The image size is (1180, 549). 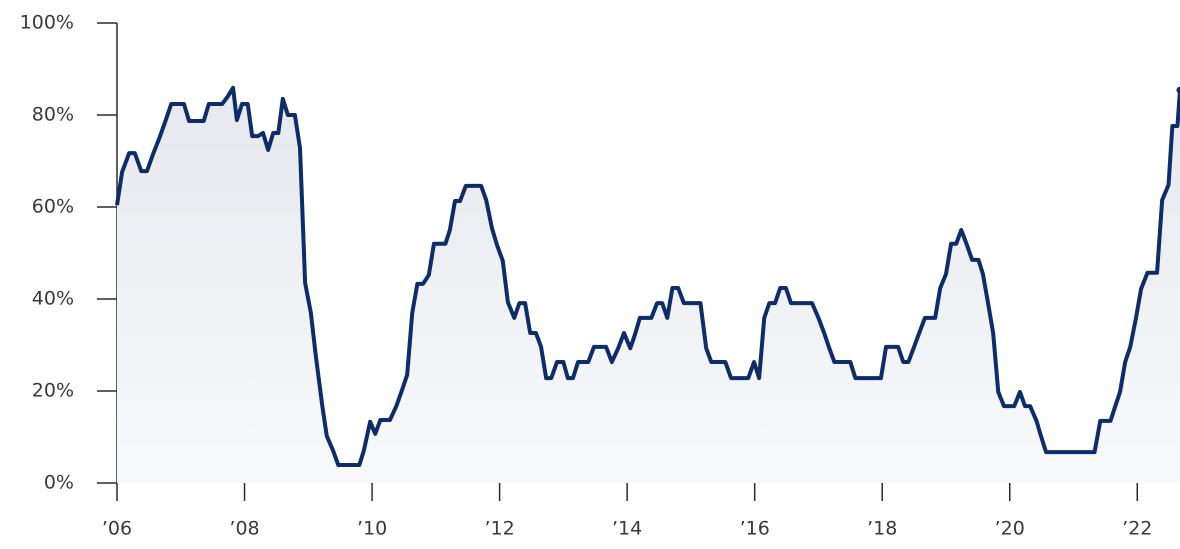 I want to click on x-tick-label: ’10, so click(x=372, y=529).